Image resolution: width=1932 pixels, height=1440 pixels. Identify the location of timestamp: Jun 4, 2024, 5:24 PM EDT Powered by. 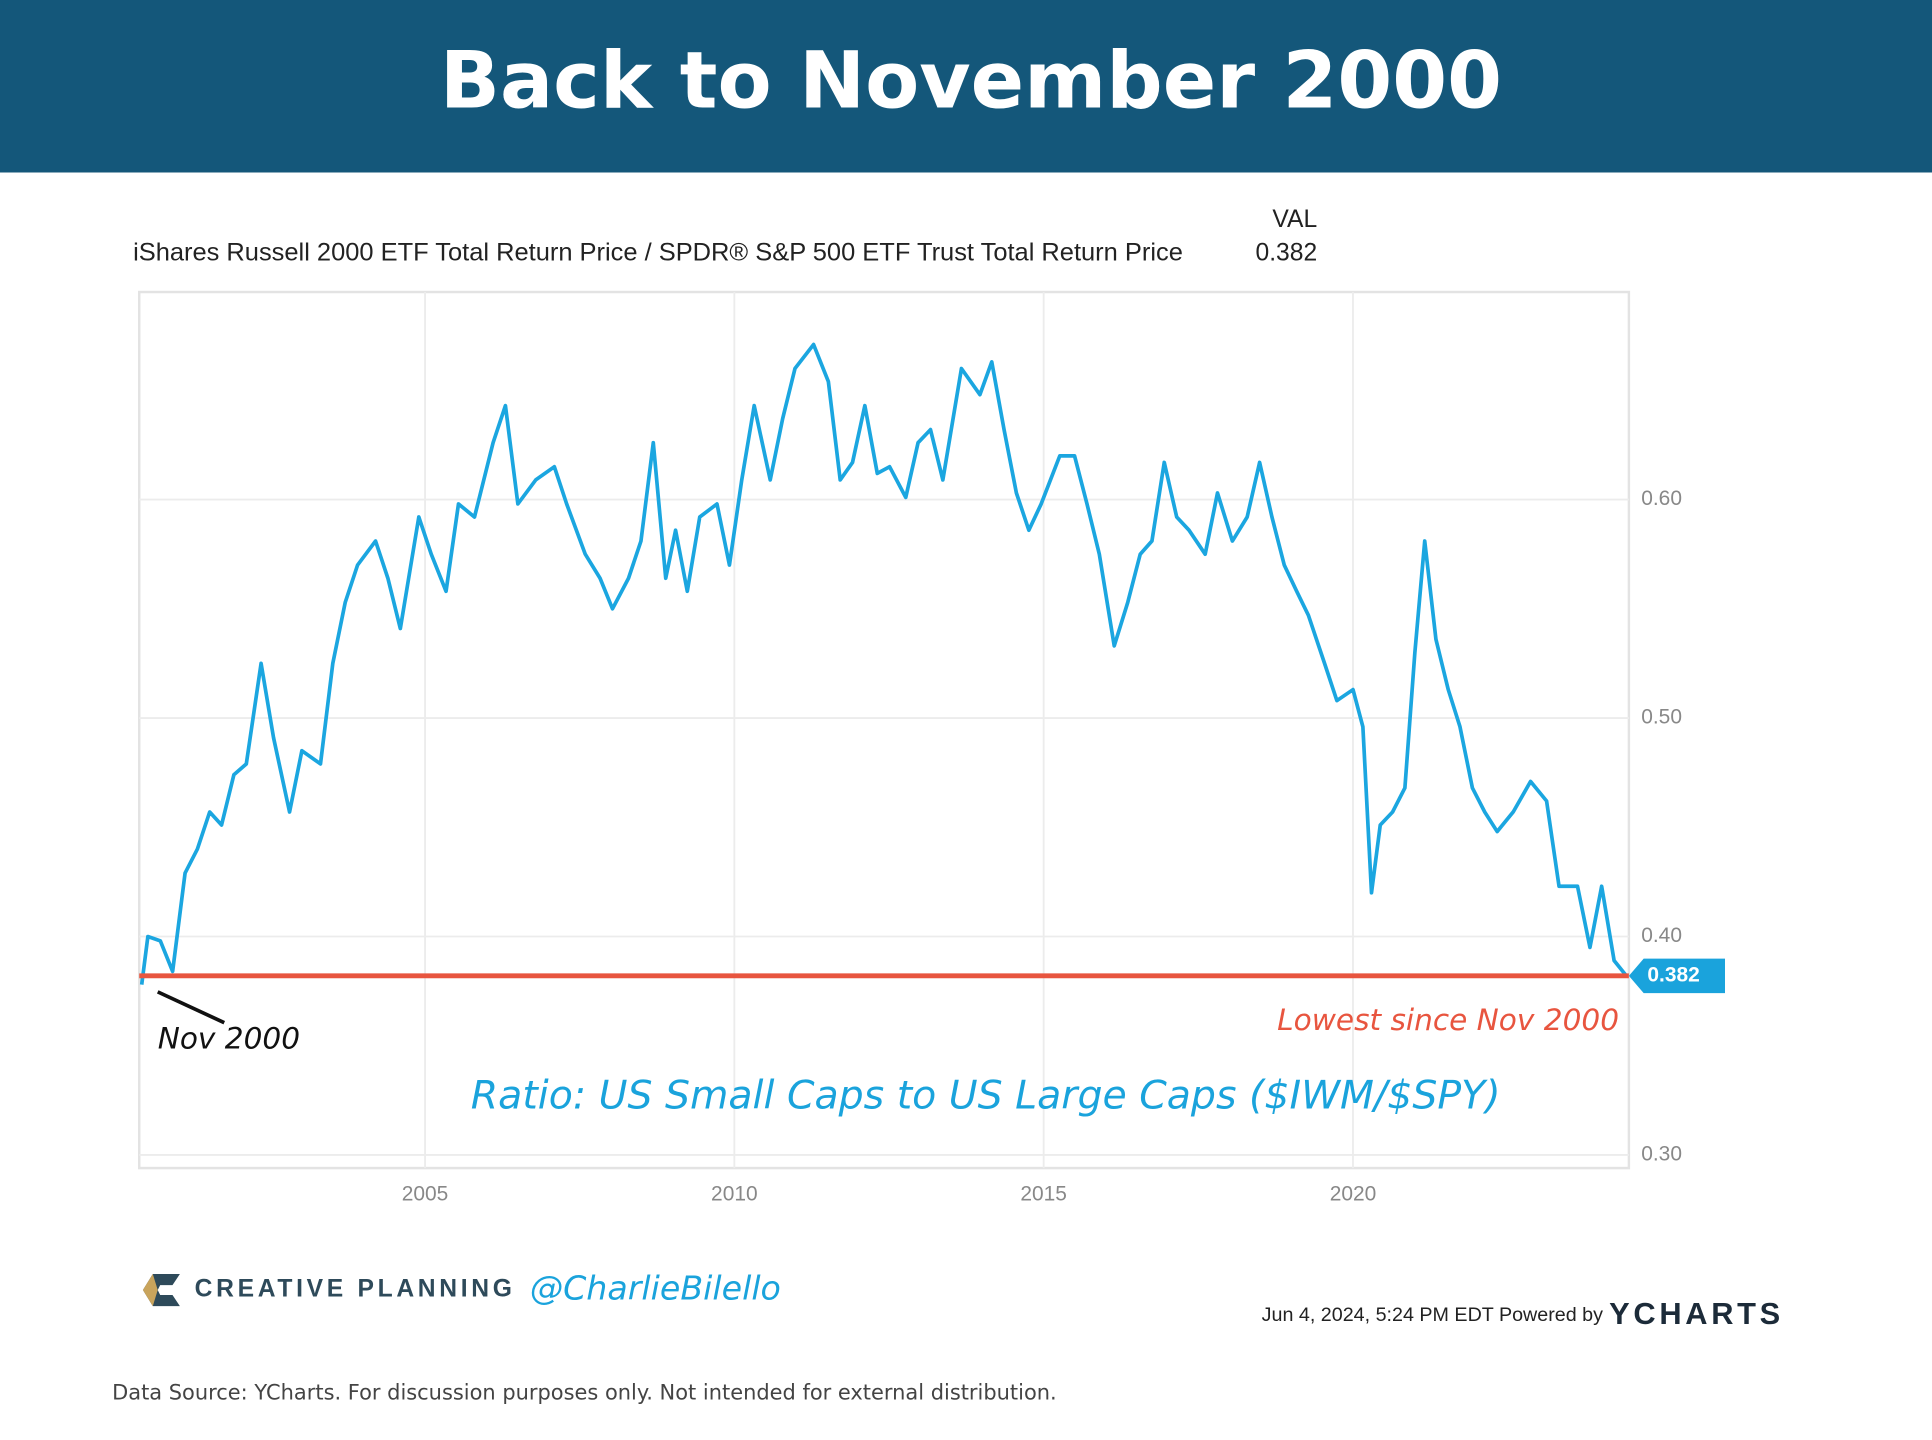
(1432, 1315).